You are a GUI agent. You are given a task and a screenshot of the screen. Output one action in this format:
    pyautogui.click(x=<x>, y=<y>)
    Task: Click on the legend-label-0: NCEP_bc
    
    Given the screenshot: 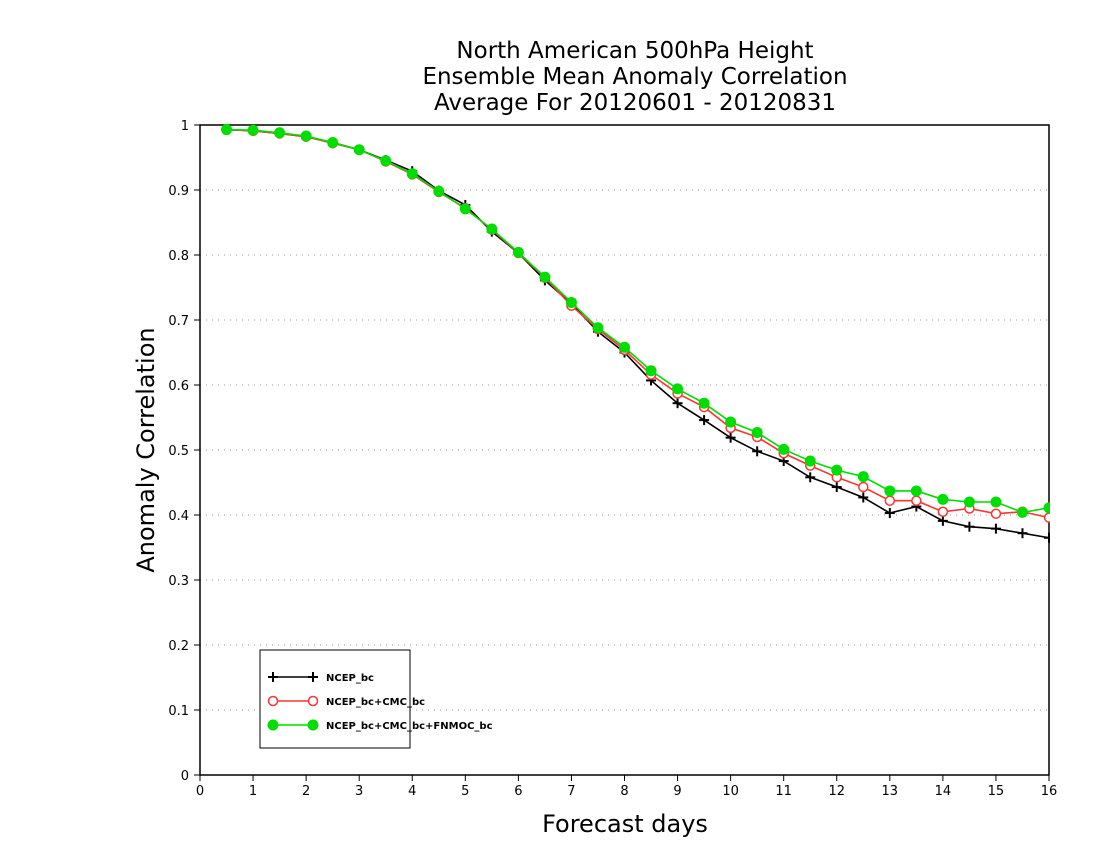 What is the action you would take?
    pyautogui.click(x=350, y=678)
    